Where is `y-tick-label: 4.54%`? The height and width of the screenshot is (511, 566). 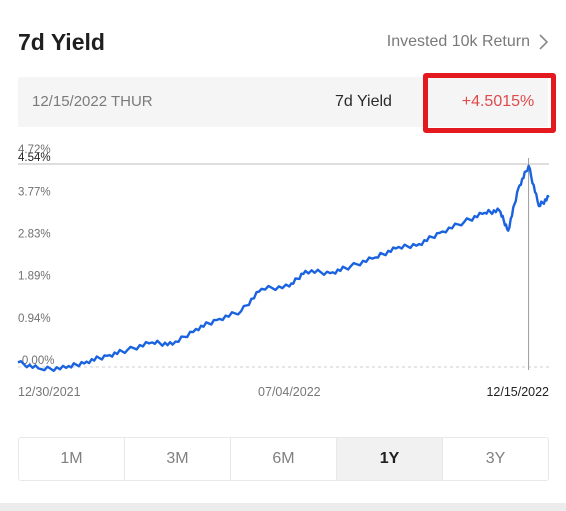
y-tick-label: 4.54% is located at coordinates (34, 158).